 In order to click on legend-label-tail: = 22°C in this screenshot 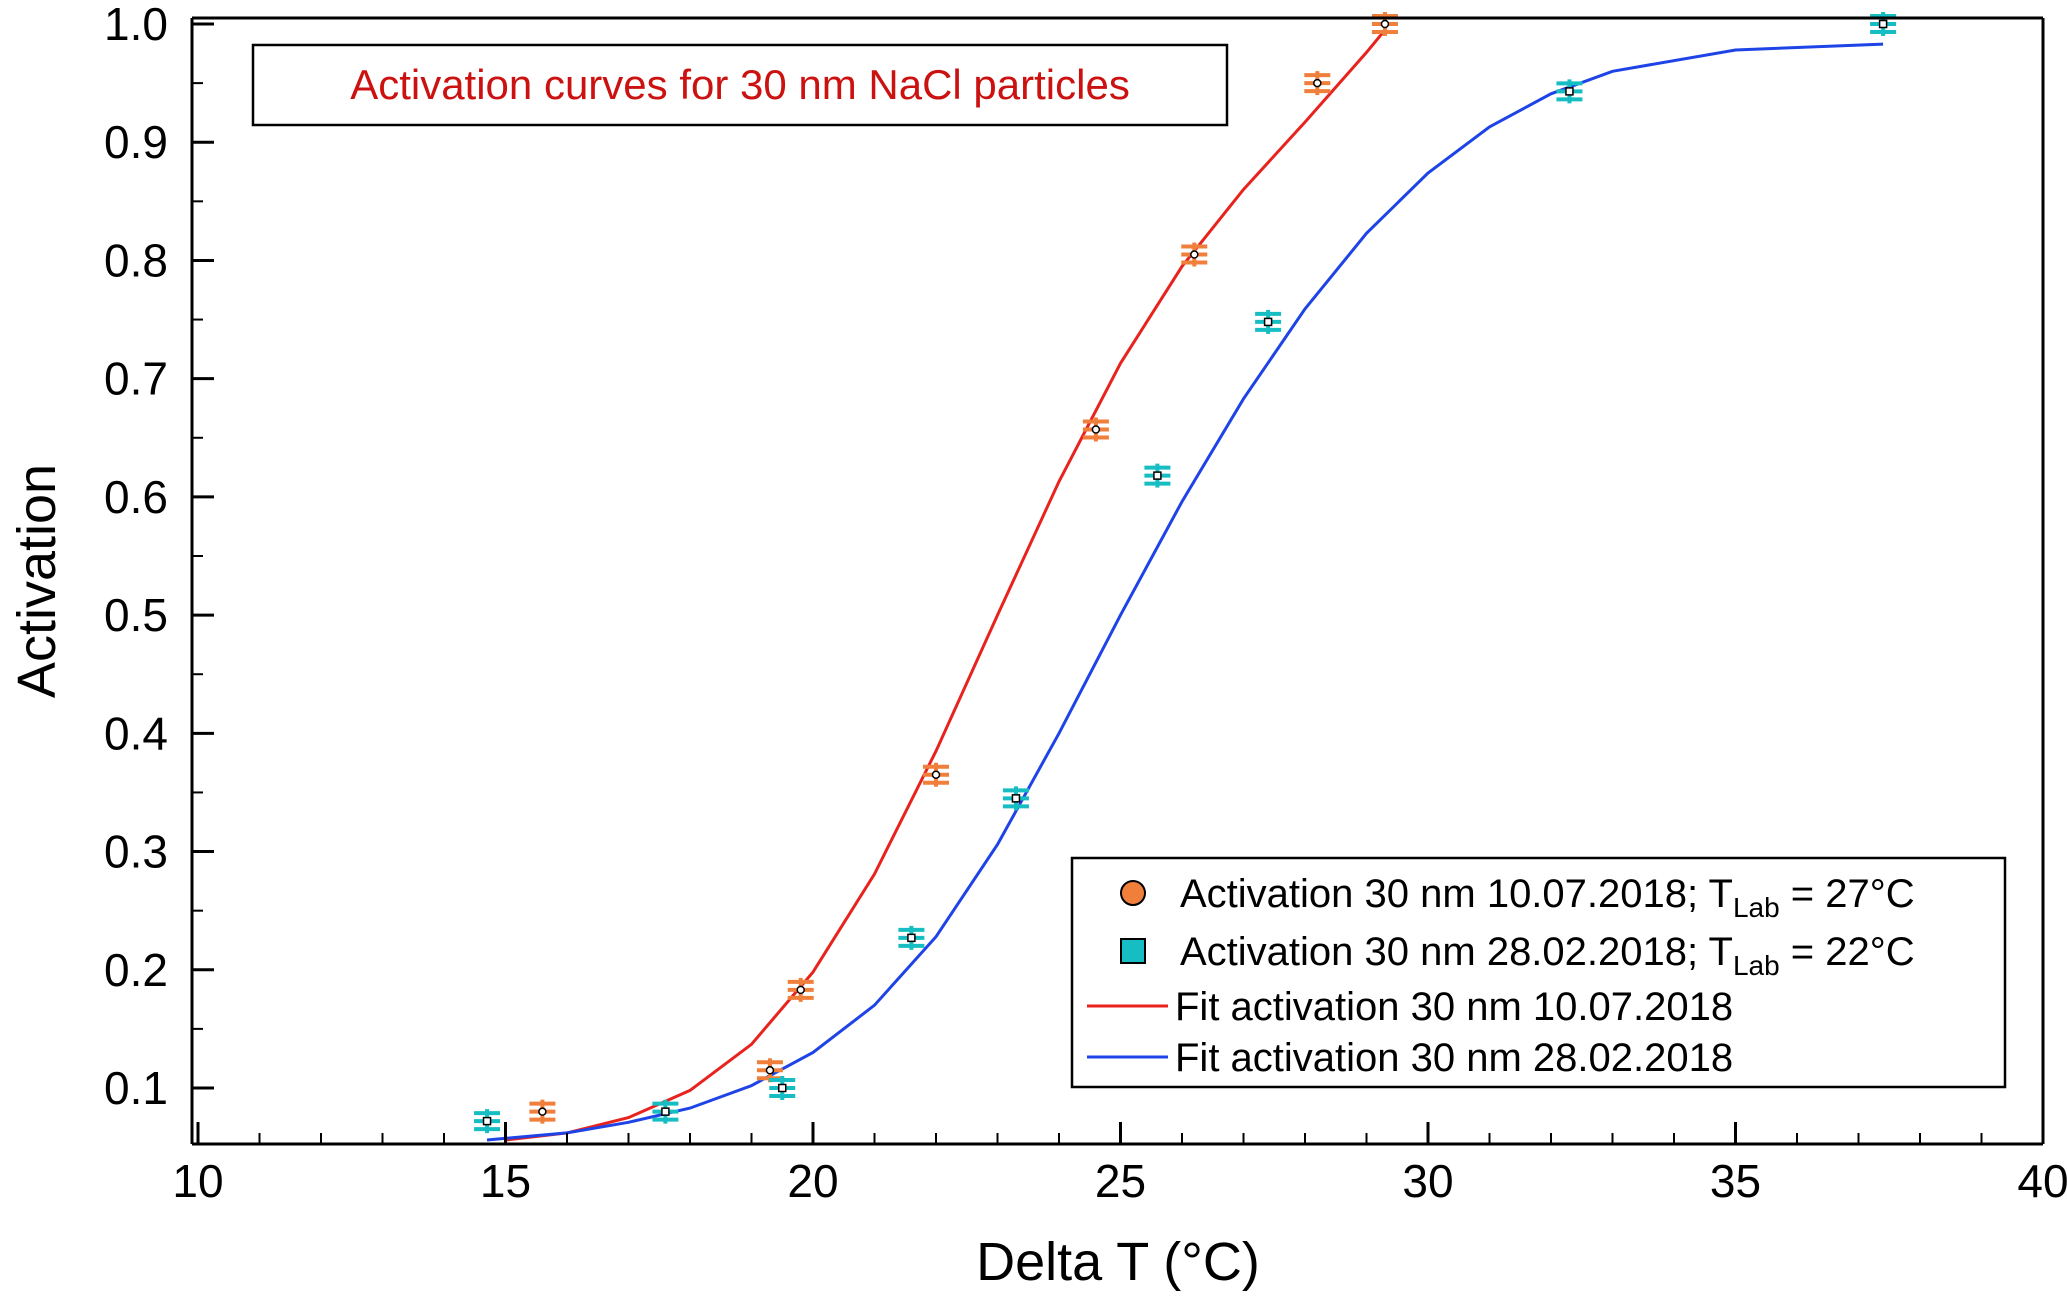, I will do `click(1847, 952)`.